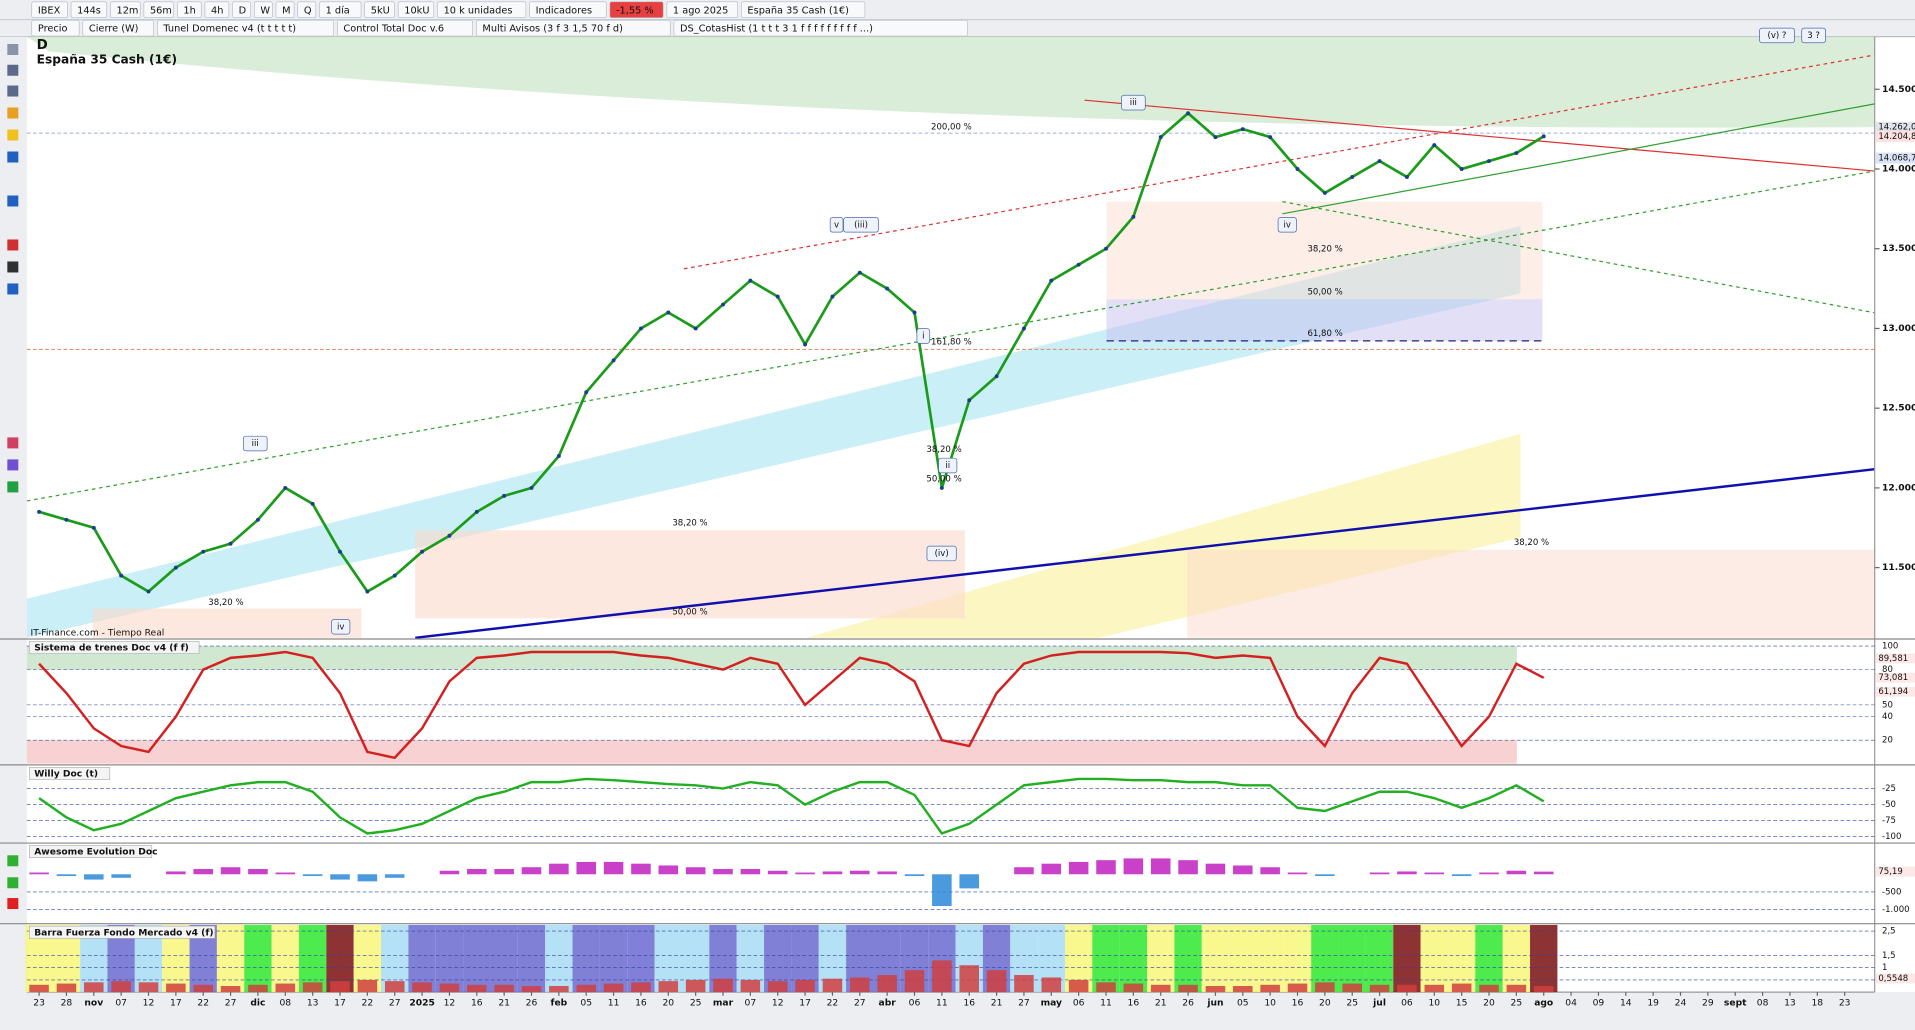  I want to click on x-tick-label: 05, so click(586, 1003).